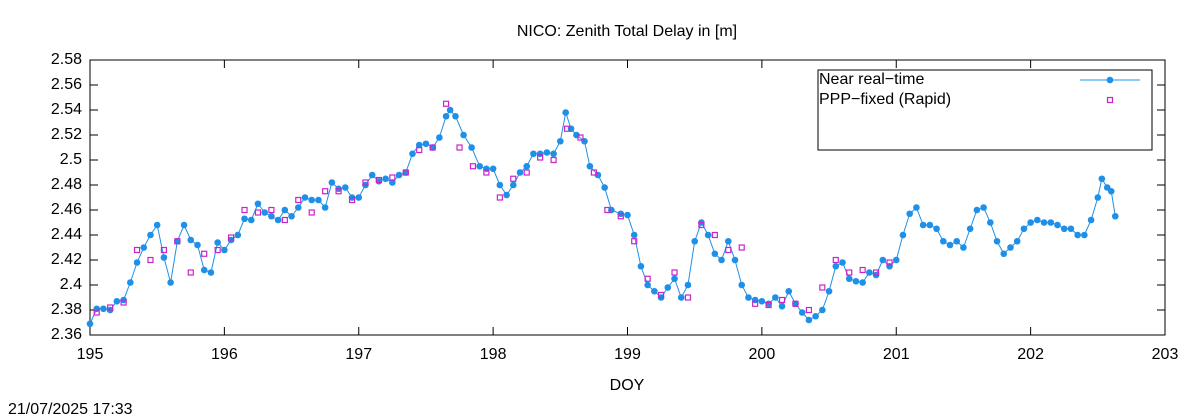  Describe the element at coordinates (896, 354) in the screenshot. I see `x-tick-label: 201` at that location.